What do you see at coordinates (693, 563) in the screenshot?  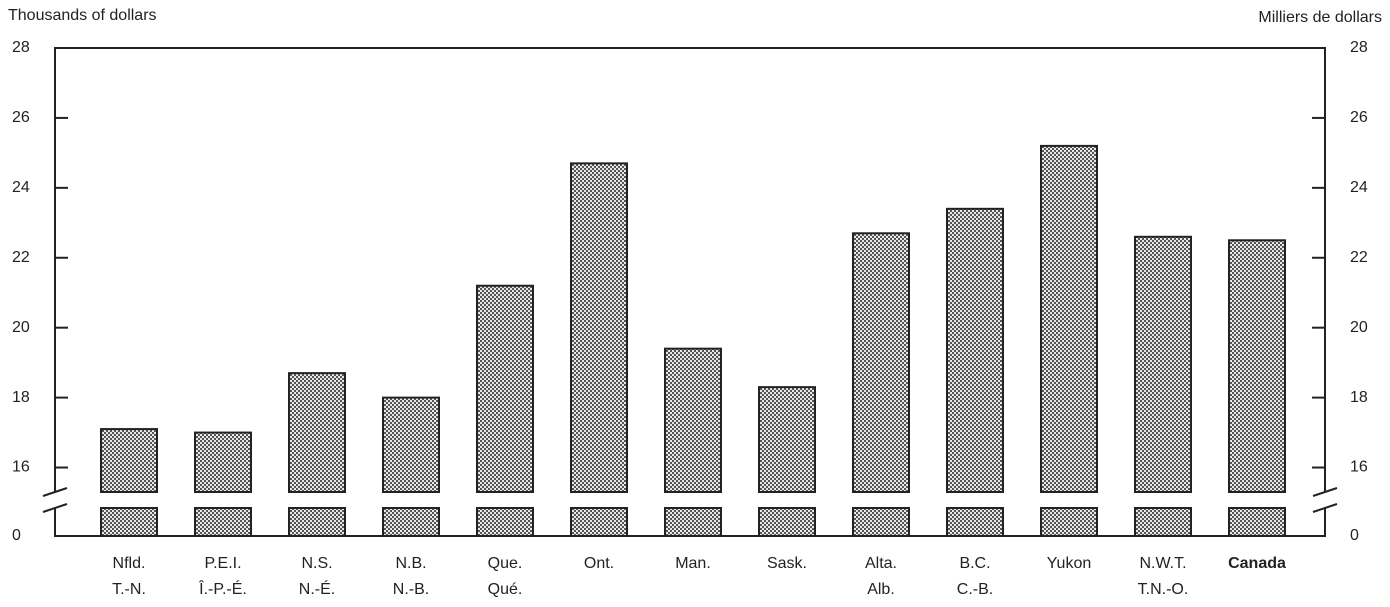 I see `x-tick-label: Man.` at bounding box center [693, 563].